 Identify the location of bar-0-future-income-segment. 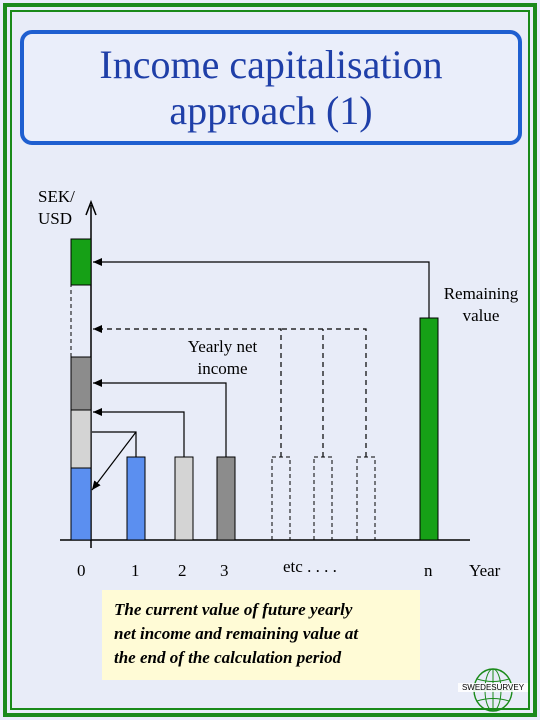
(81, 321).